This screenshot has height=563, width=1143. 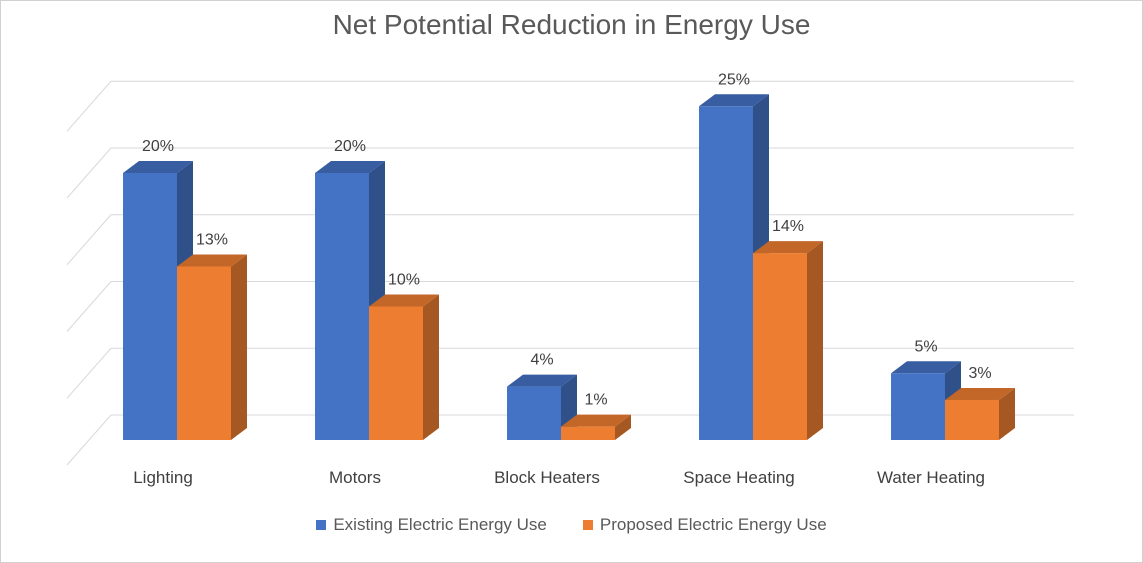 I want to click on bar-s1-c2, so click(x=588, y=433).